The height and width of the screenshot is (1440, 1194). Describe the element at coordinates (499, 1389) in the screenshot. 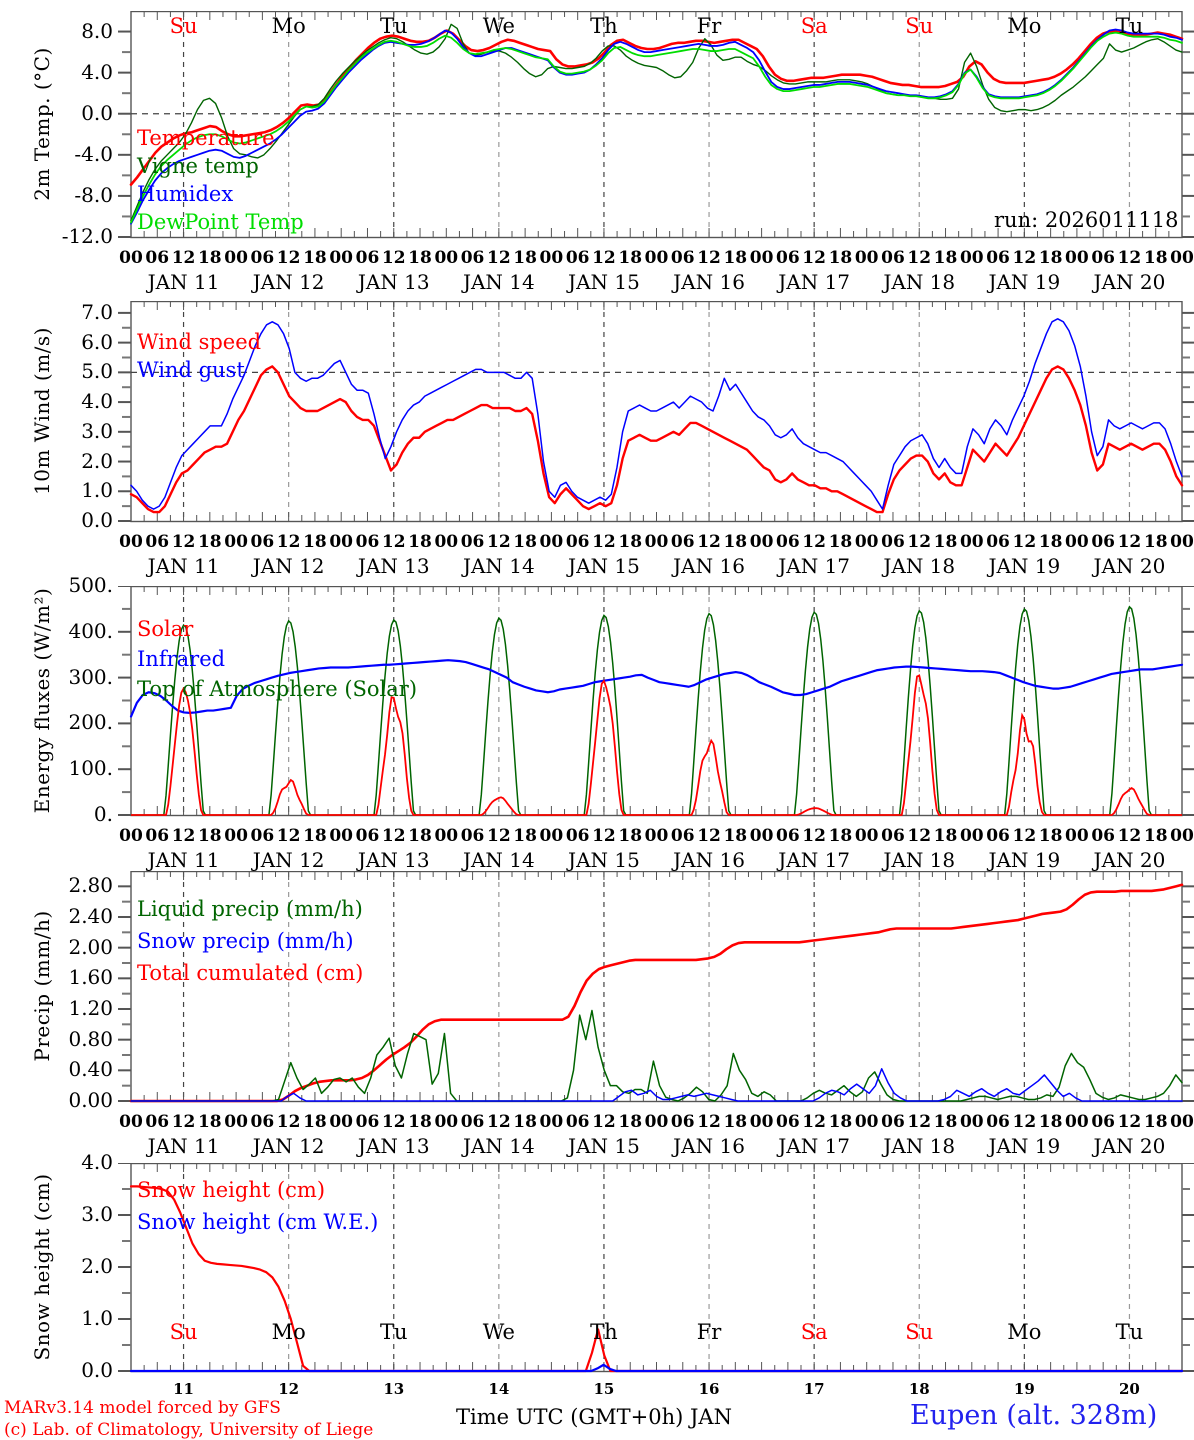

I see `x-day-number-label: 14` at that location.